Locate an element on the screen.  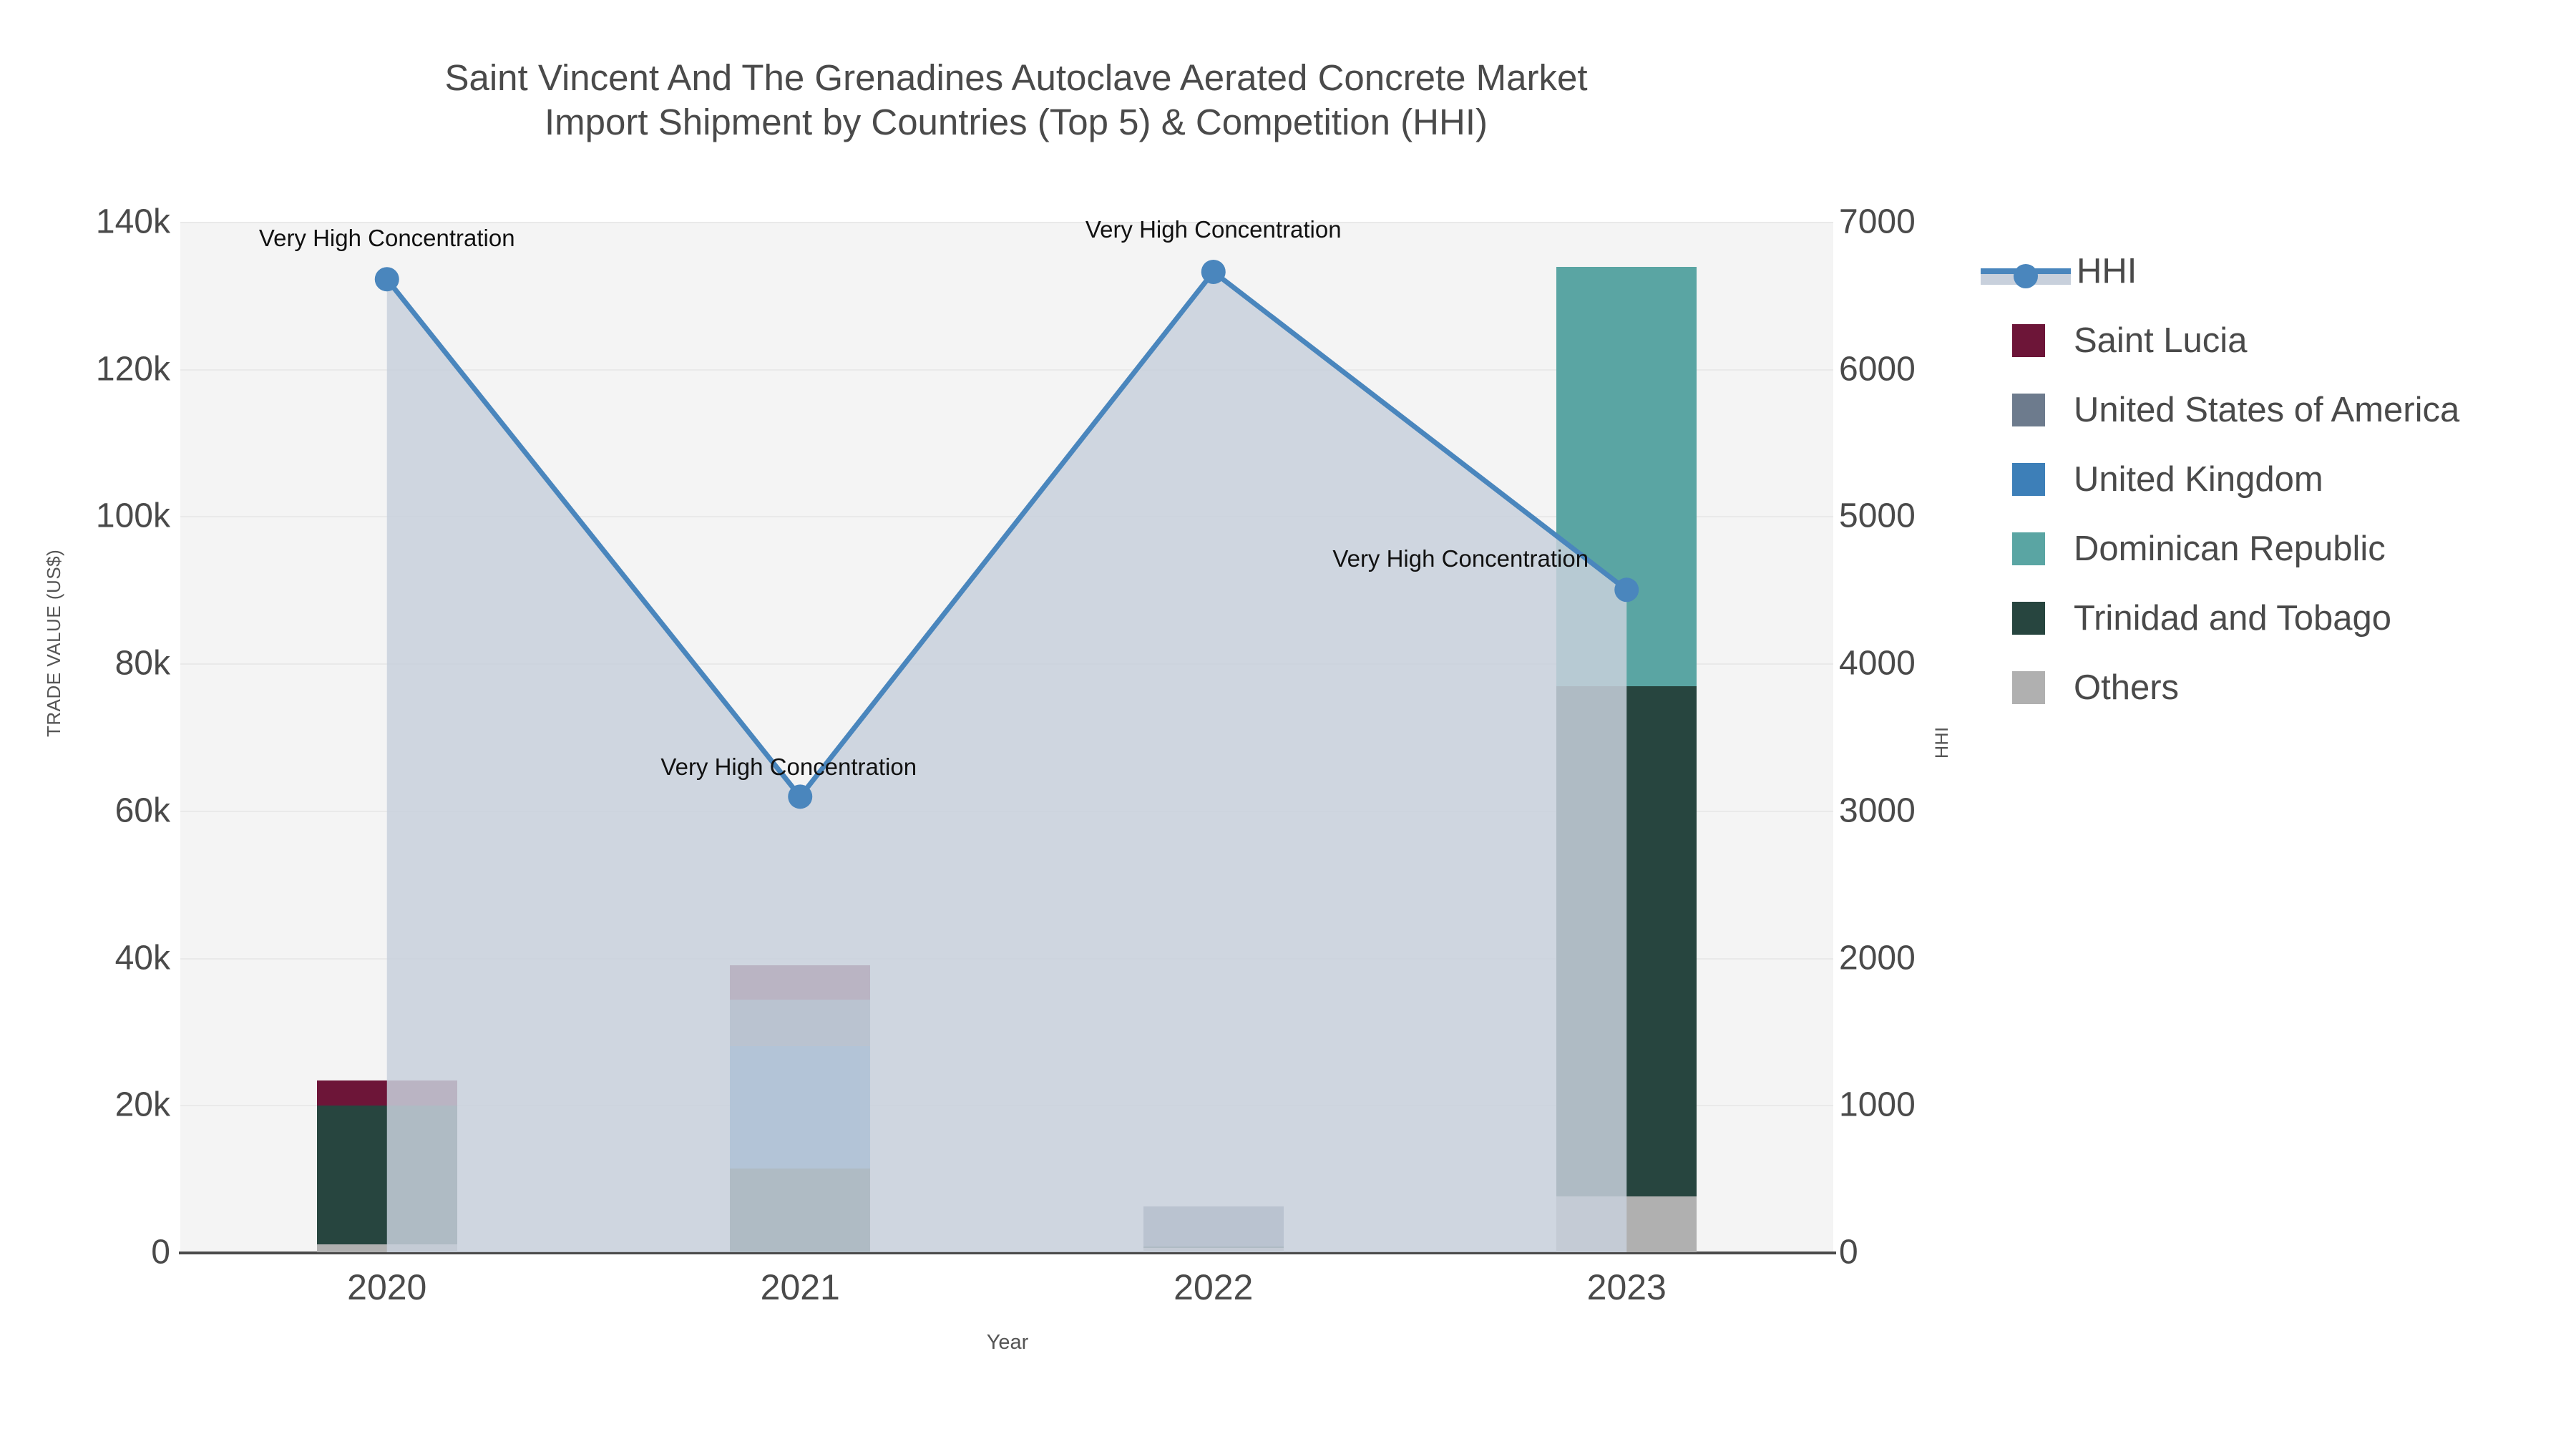
legend-item-label: United States of America is located at coordinates (2267, 409).